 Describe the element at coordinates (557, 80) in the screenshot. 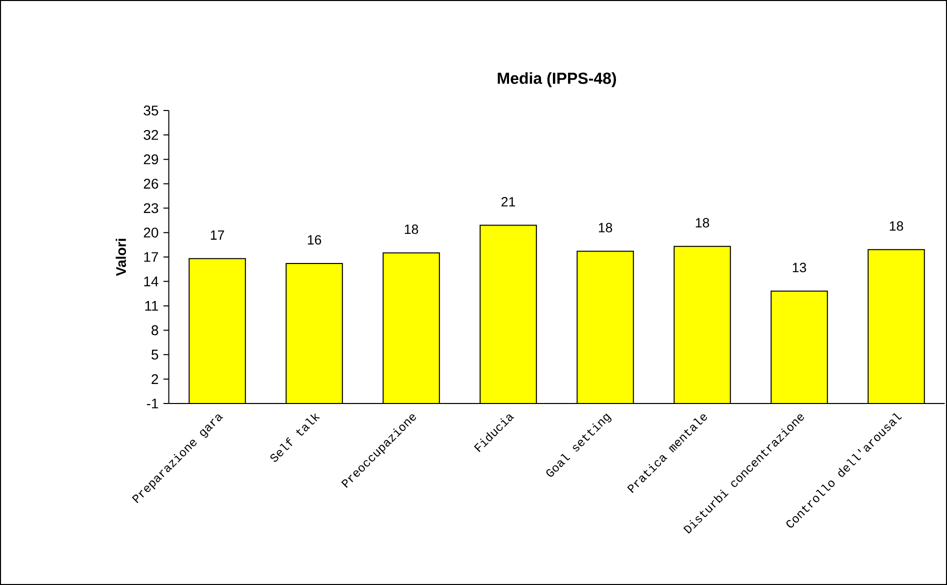

I see `chart-title: Media (IPPS-48)` at that location.